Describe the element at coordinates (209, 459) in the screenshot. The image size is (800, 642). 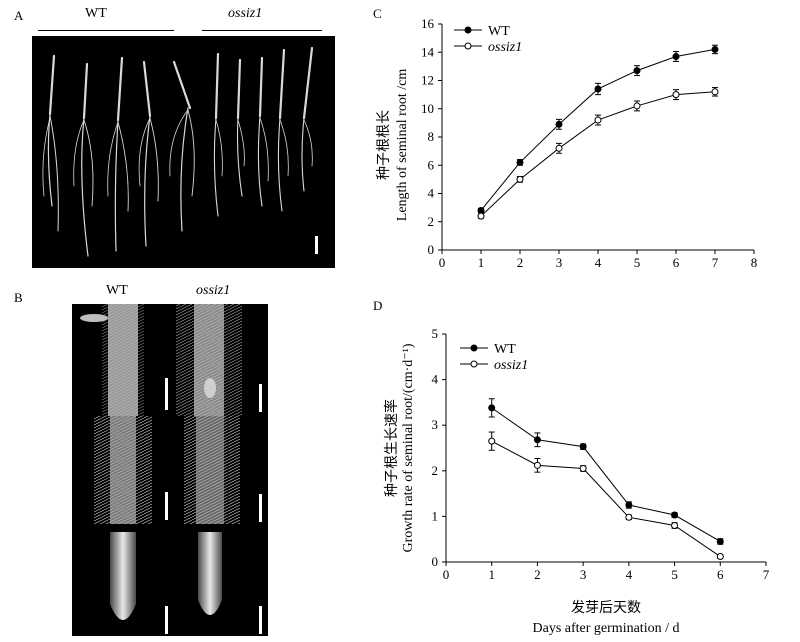
I see `mutant-root-column` at that location.